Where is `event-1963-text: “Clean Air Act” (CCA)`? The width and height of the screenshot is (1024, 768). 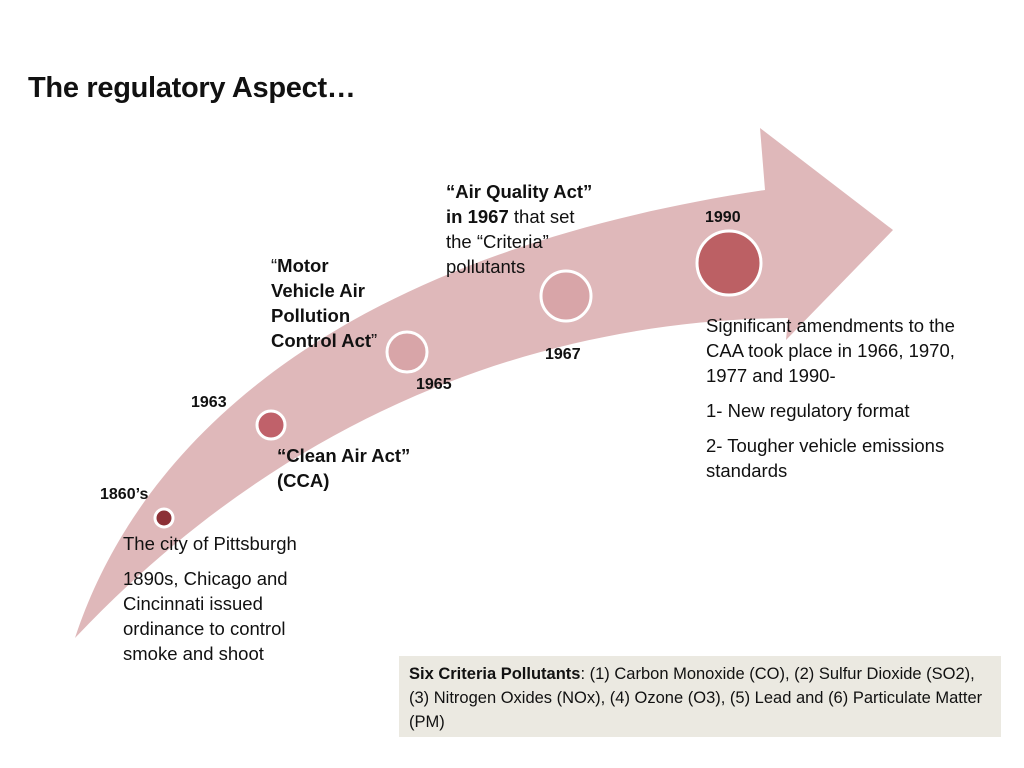
event-1963-text: “Clean Air Act” (CCA) is located at coordinates (343, 468).